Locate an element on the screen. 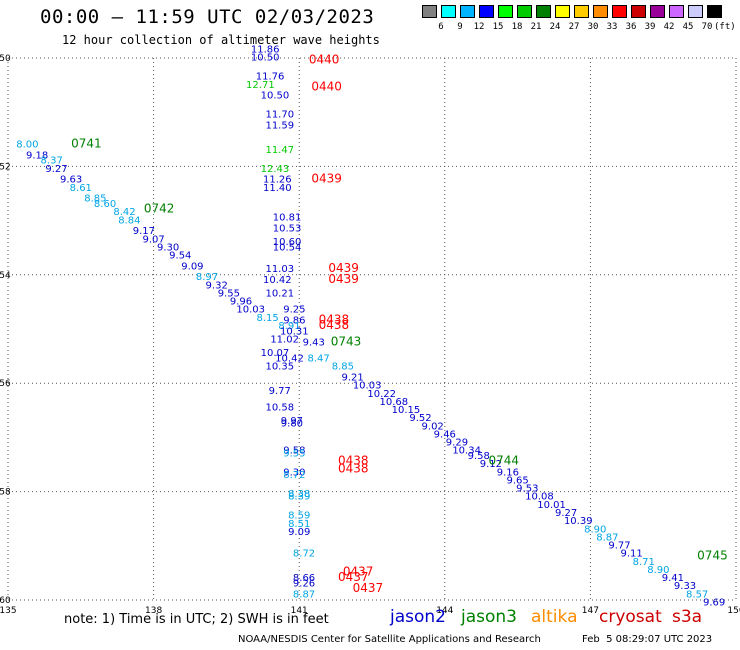 The height and width of the screenshot is (650, 740). wave-height-point: 10.03 is located at coordinates (250, 310).